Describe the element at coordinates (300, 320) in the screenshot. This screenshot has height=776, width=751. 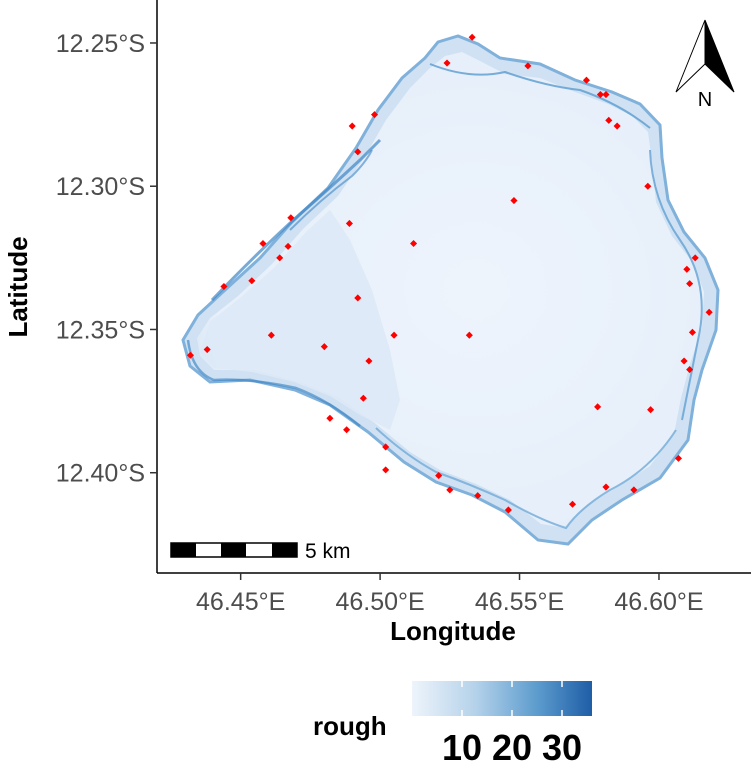
I see `western-reef-flat` at that location.